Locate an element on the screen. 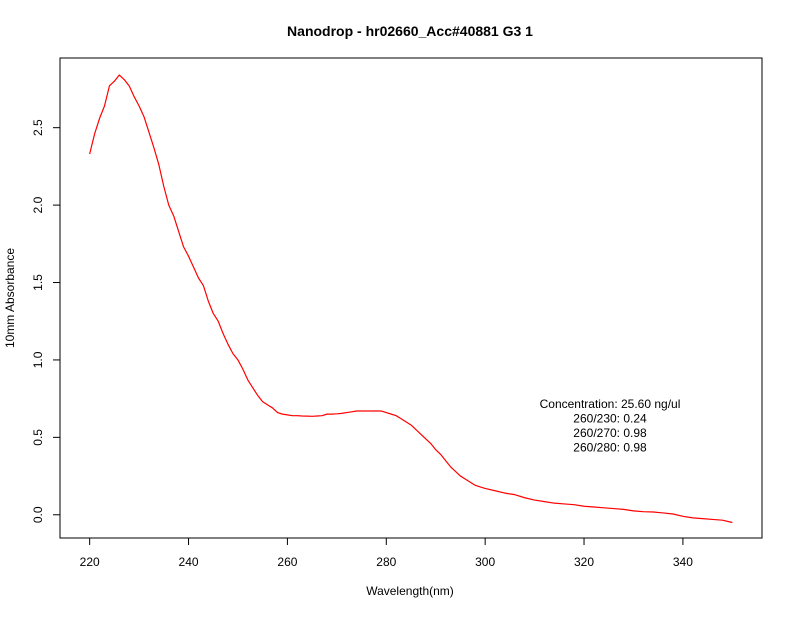 Image resolution: width=792 pixels, height=617 pixels. chart-title: Nanodrop - hr02660_Acc#40881 G3 1 is located at coordinates (410, 31).